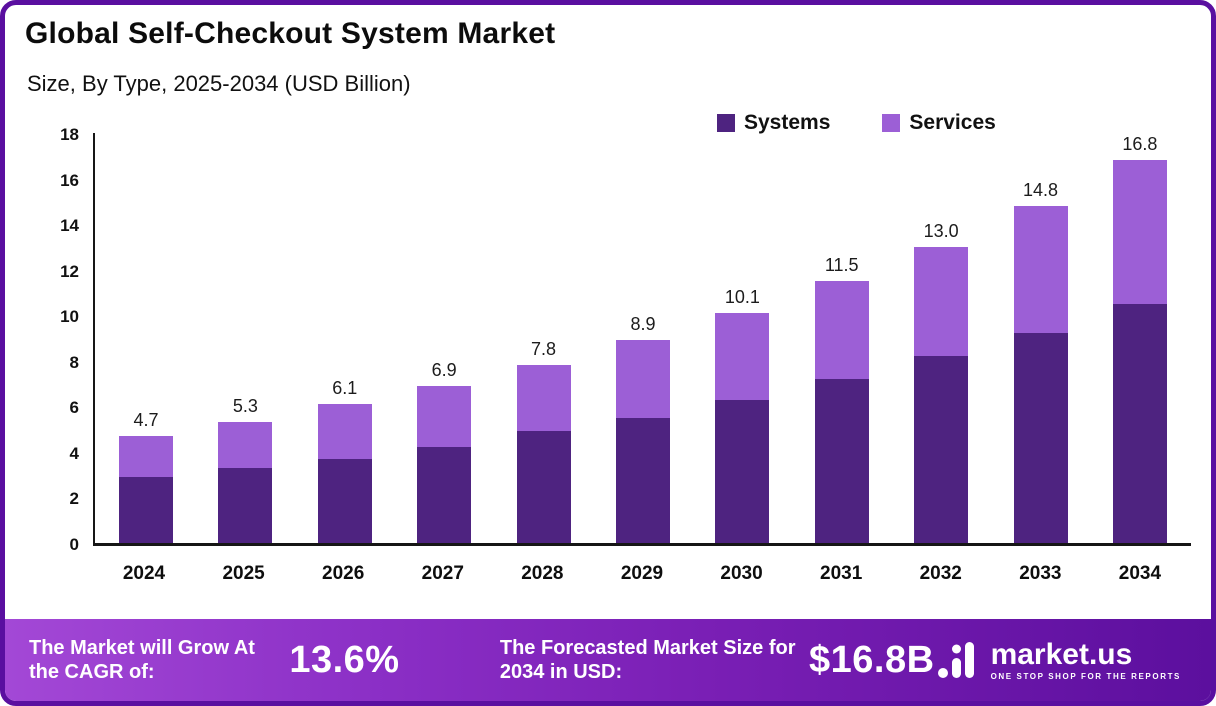  What do you see at coordinates (1140, 573) in the screenshot?
I see `x-tick-label-2034: 2034` at bounding box center [1140, 573].